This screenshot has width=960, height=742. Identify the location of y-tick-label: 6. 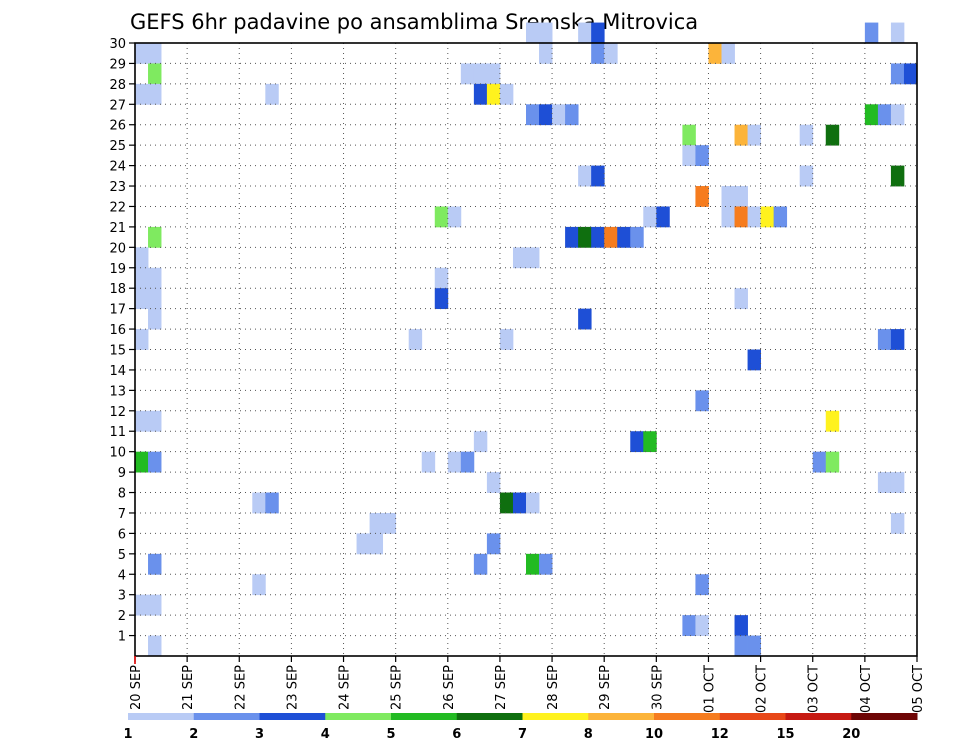
(122, 534).